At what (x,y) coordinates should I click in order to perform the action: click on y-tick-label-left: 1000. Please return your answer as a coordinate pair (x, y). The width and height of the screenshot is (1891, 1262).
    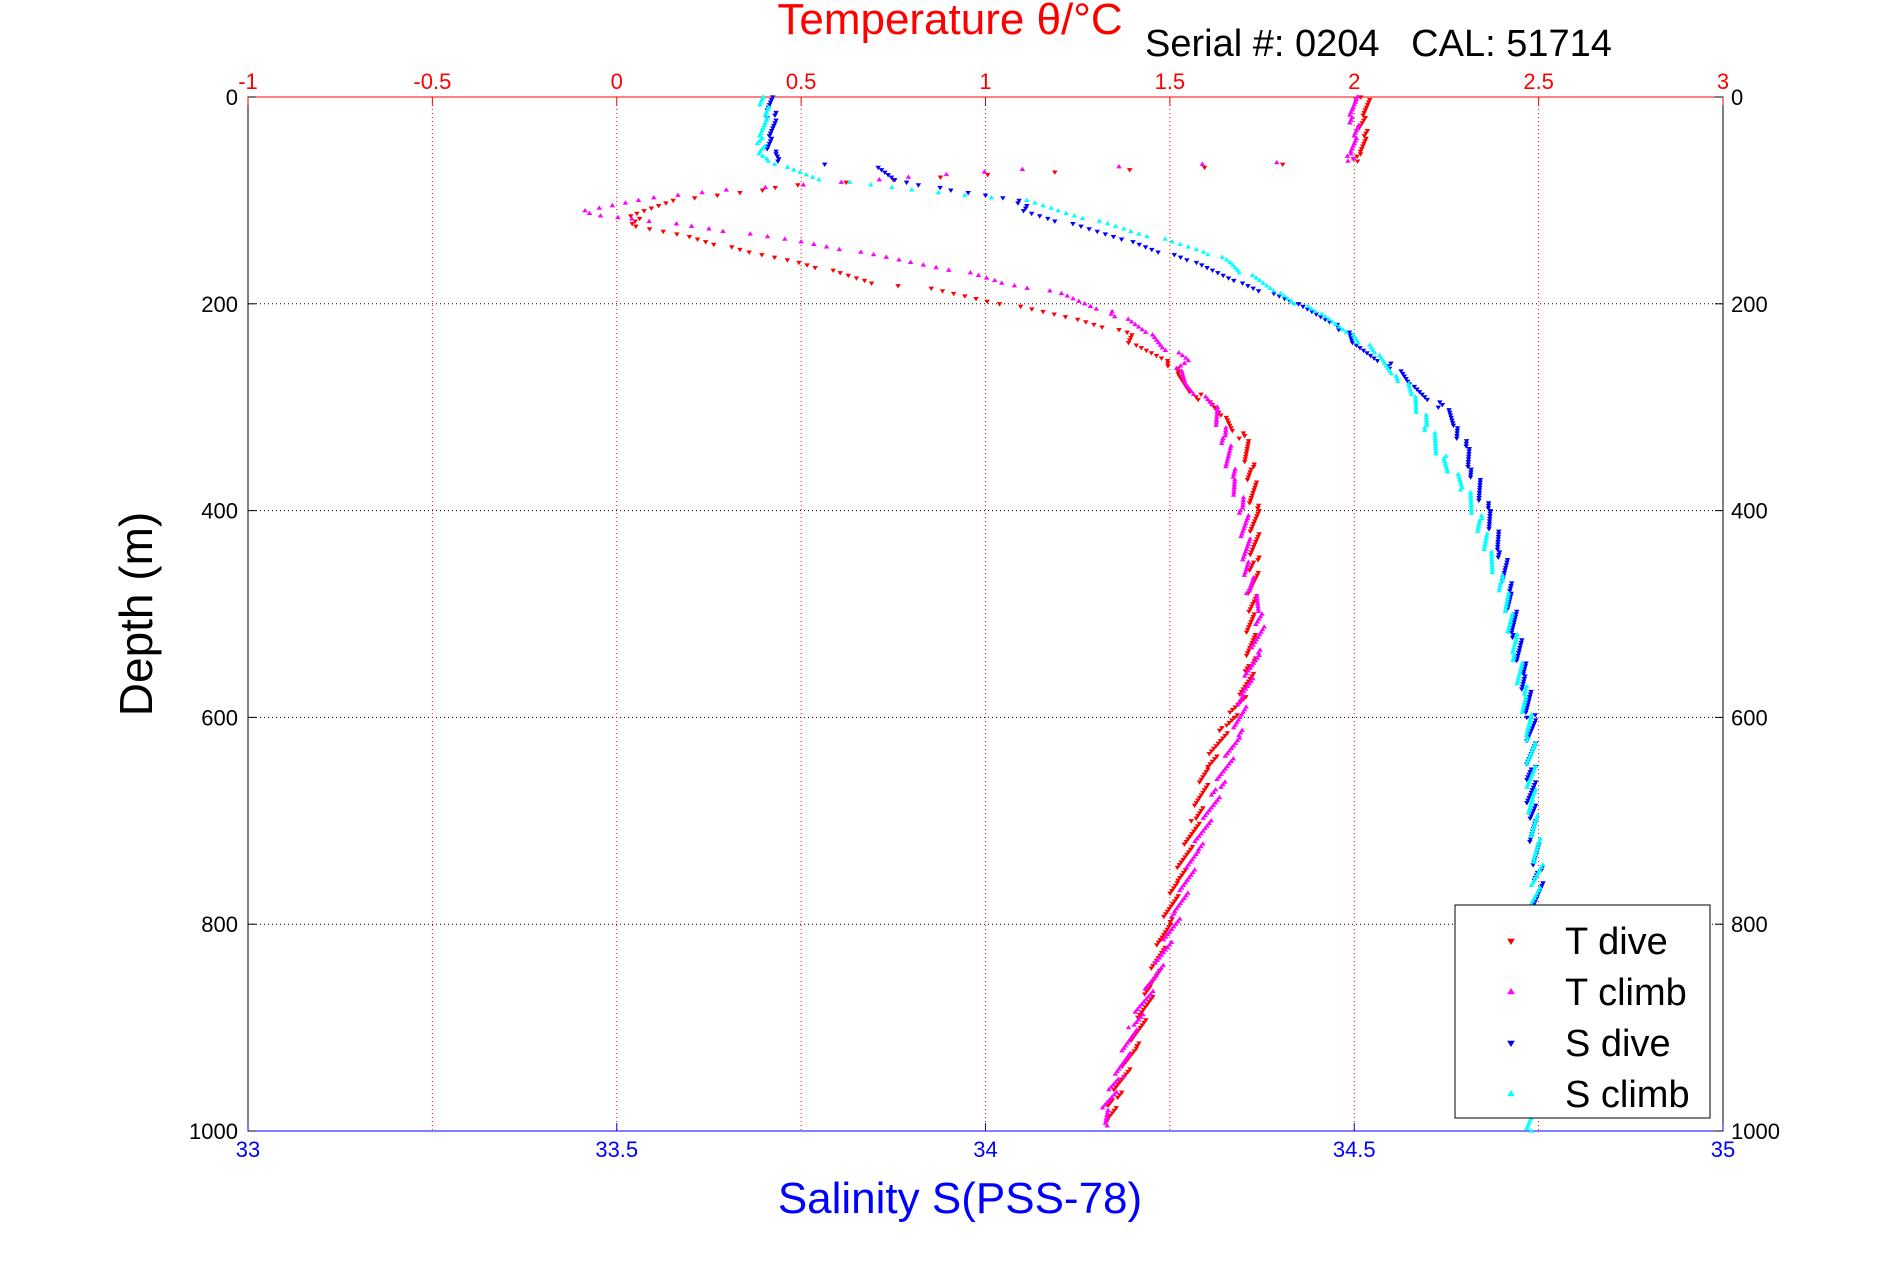
    Looking at the image, I should click on (213, 1131).